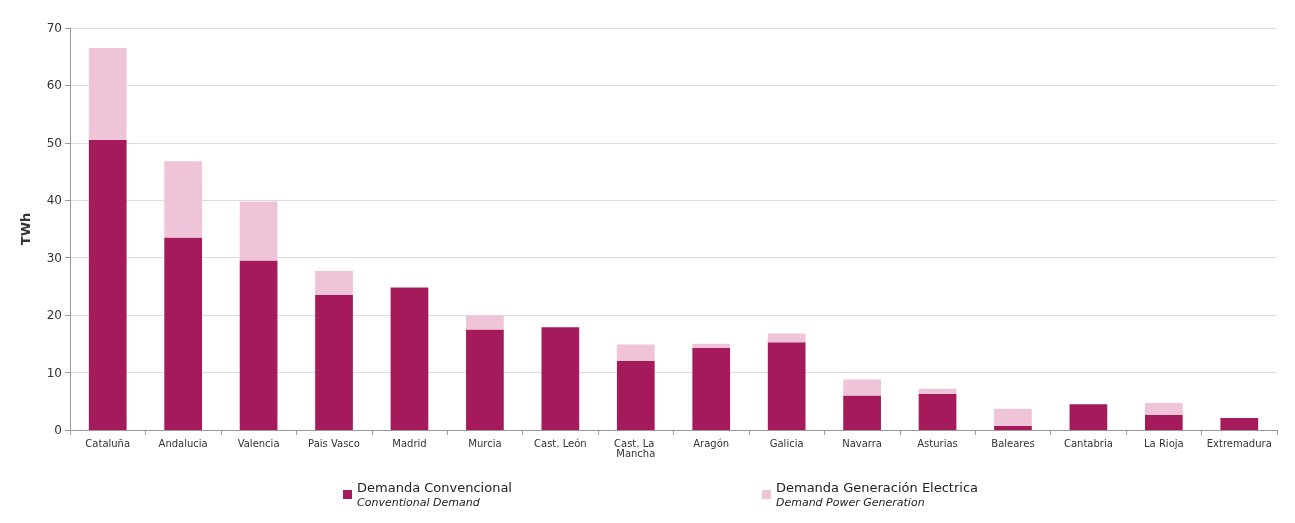  I want to click on x-tick-label: Cast. La Mancha, so click(636, 448).